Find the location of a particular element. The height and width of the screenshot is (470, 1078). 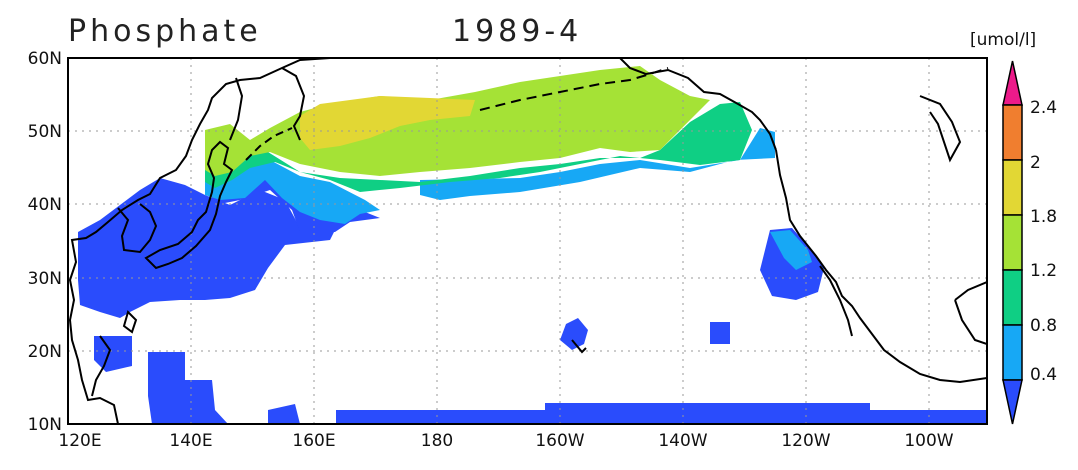

lon-tick-120w: 120W is located at coordinates (805, 441).